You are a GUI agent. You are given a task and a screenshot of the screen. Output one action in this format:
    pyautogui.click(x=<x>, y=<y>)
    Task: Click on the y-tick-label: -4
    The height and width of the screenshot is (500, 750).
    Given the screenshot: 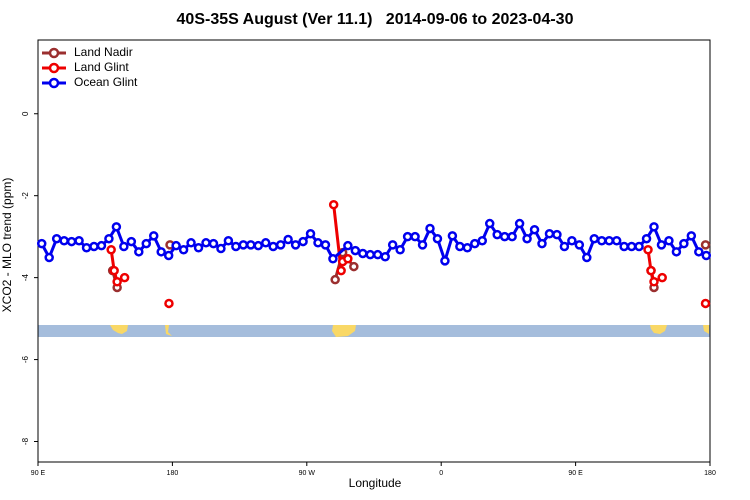 What is the action you would take?
    pyautogui.click(x=25, y=278)
    